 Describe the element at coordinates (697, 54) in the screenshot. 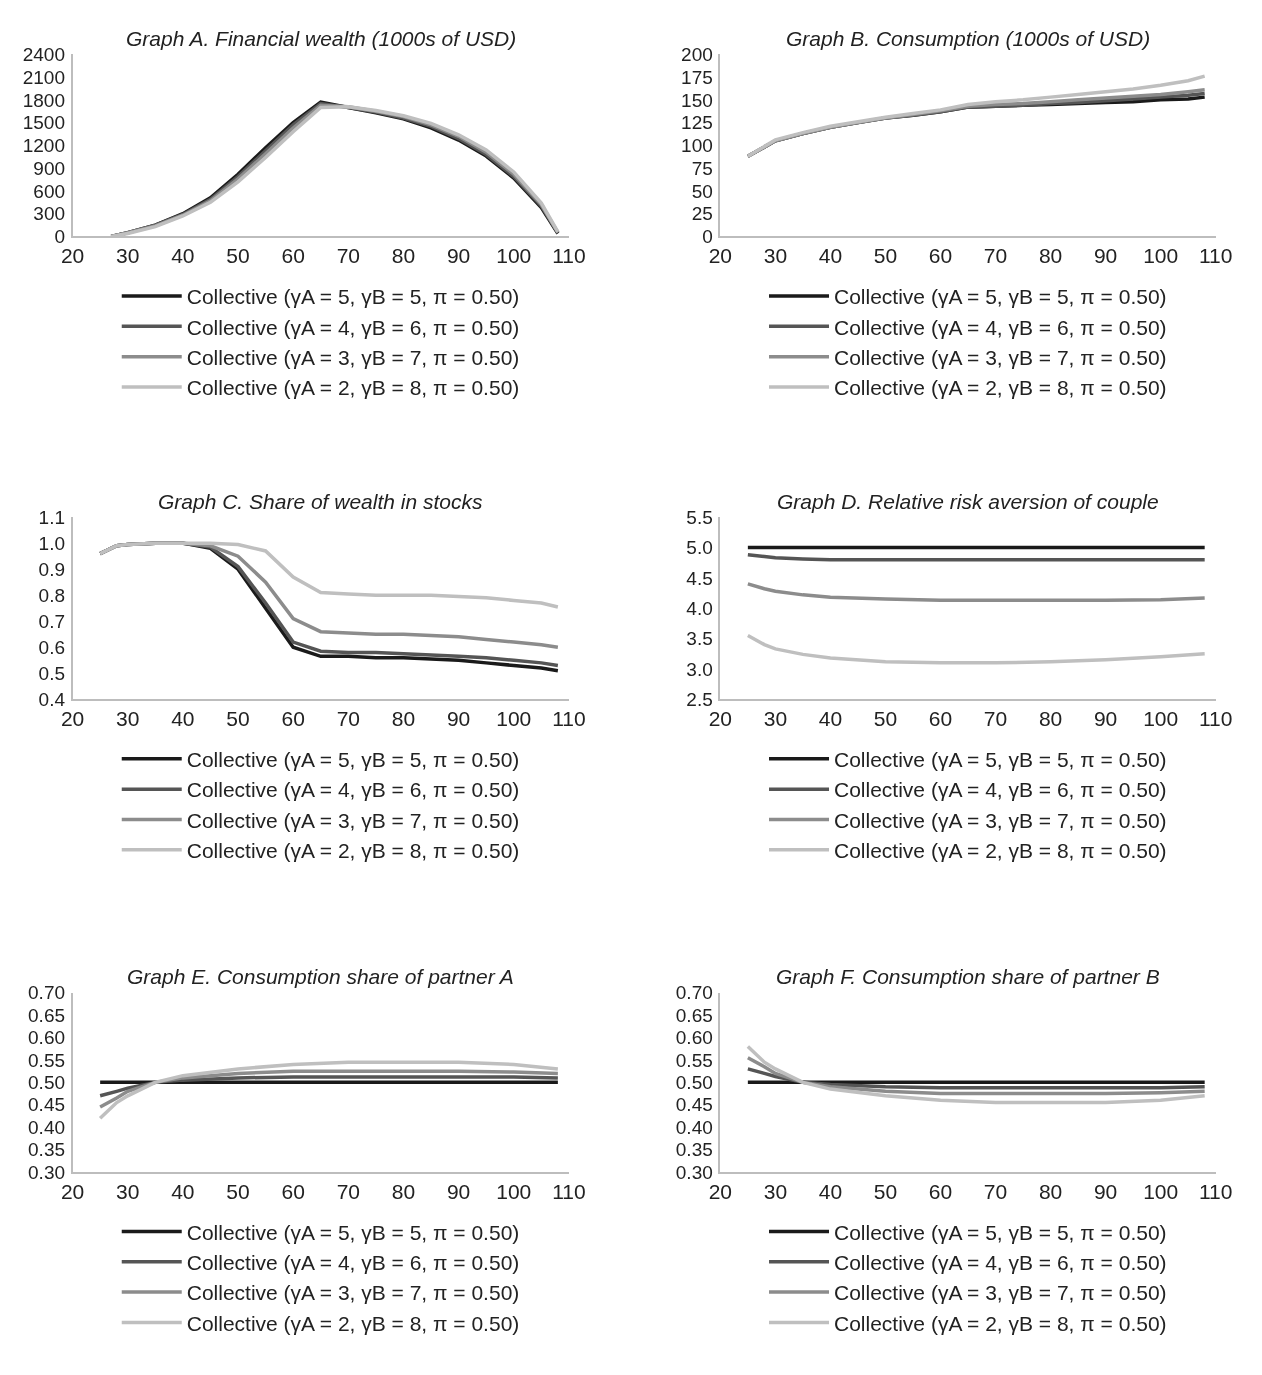

I see `y-tick-label: 200` at that location.